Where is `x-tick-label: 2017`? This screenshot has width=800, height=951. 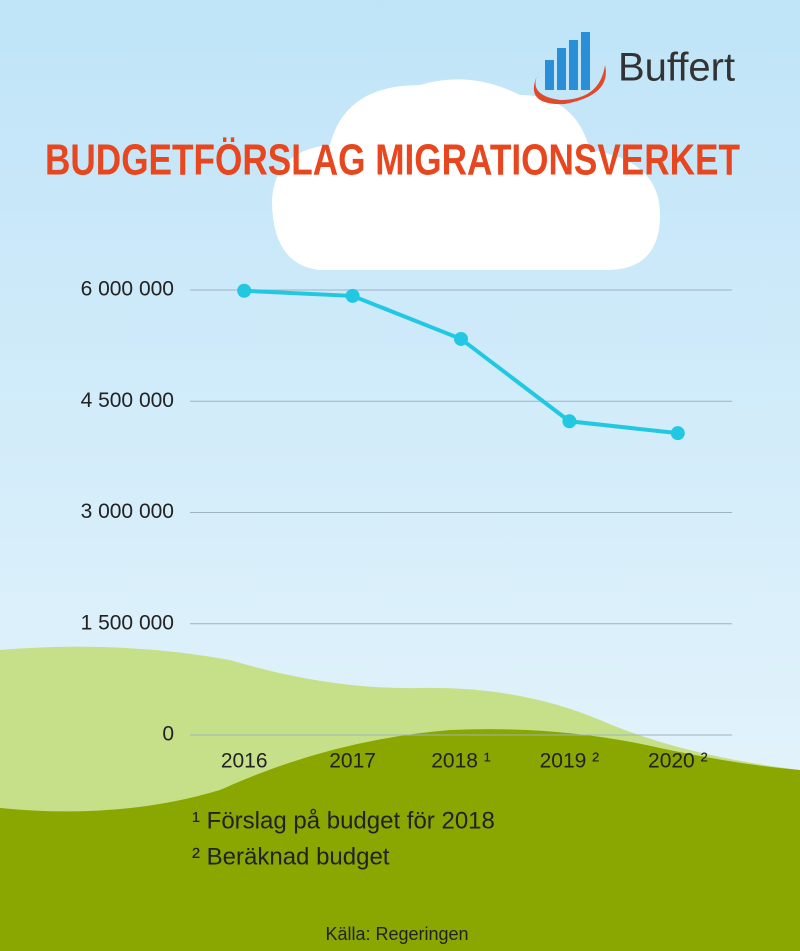 x-tick-label: 2017 is located at coordinates (352, 761).